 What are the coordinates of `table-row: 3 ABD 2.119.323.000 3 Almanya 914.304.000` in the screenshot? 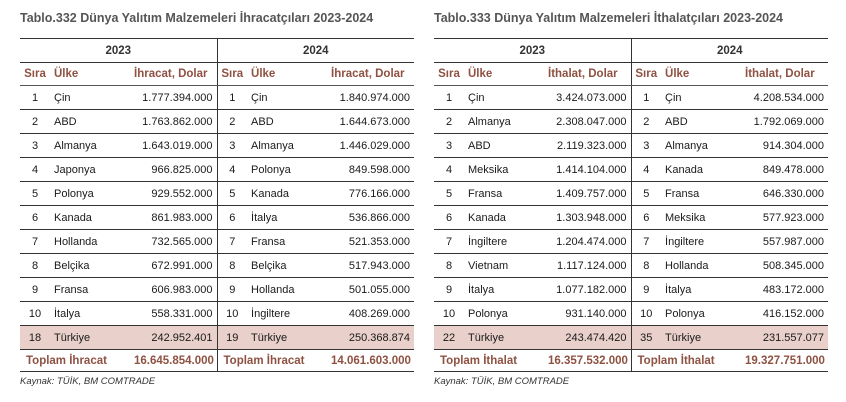 It's located at (631, 145).